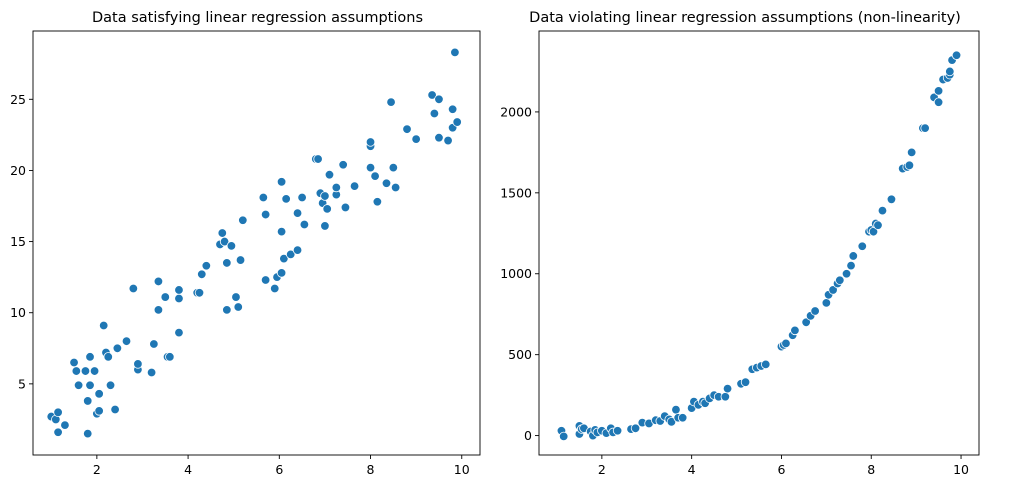 Image resolution: width=1018 pixels, height=490 pixels. I want to click on left-y-tick-label-20: 20, so click(18, 170).